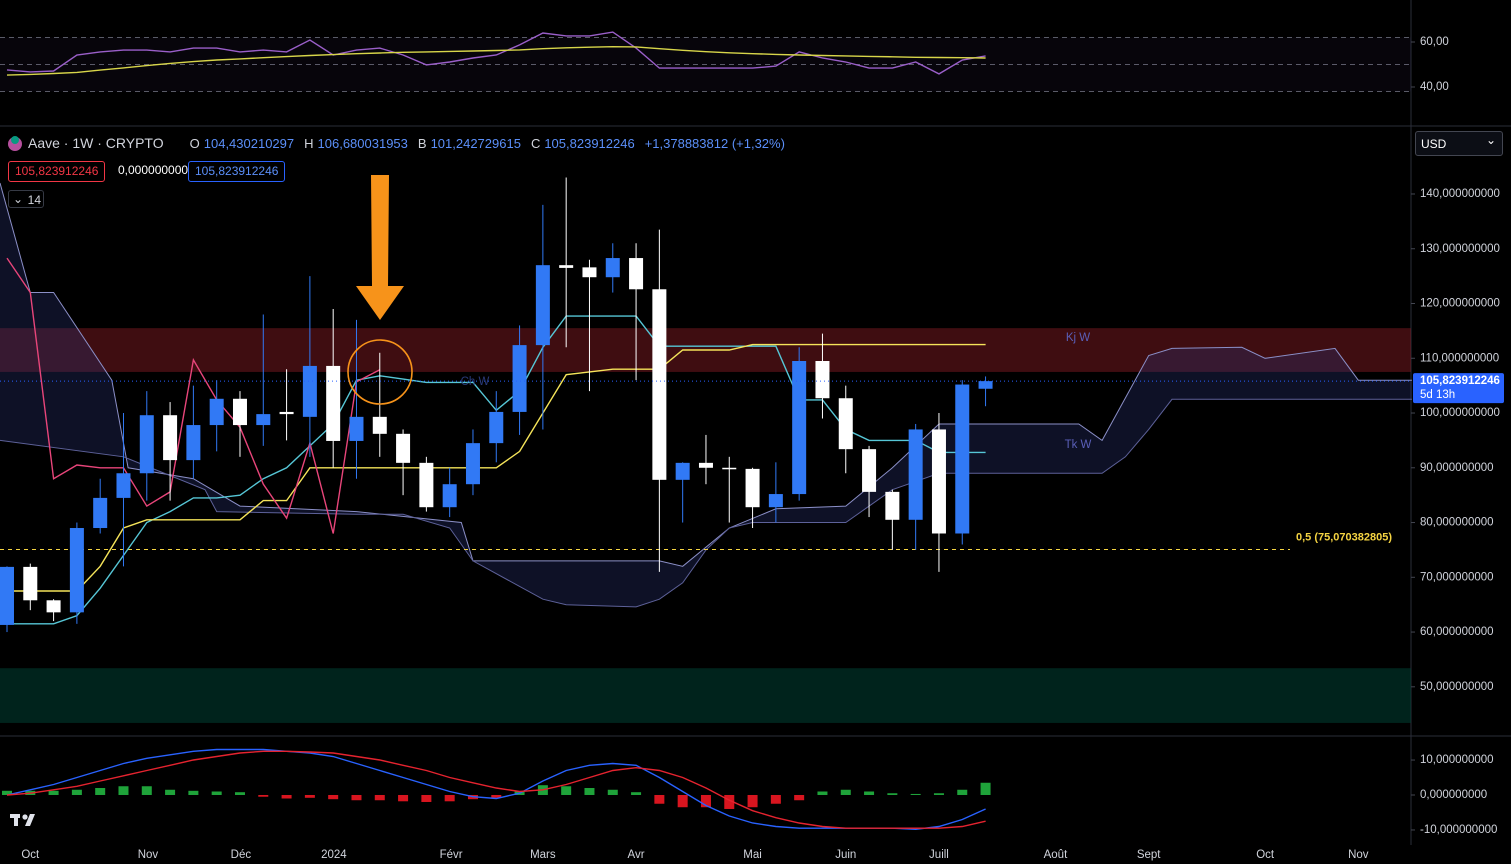 The height and width of the screenshot is (864, 1511). What do you see at coordinates (22, 820) in the screenshot?
I see `tv-logo` at bounding box center [22, 820].